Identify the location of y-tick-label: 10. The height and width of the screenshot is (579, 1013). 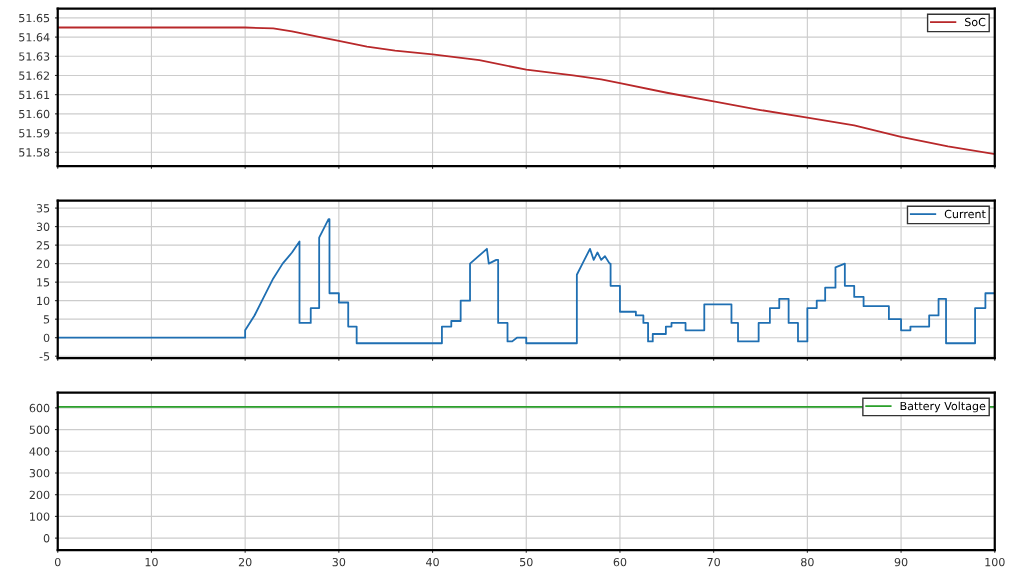
(43, 301).